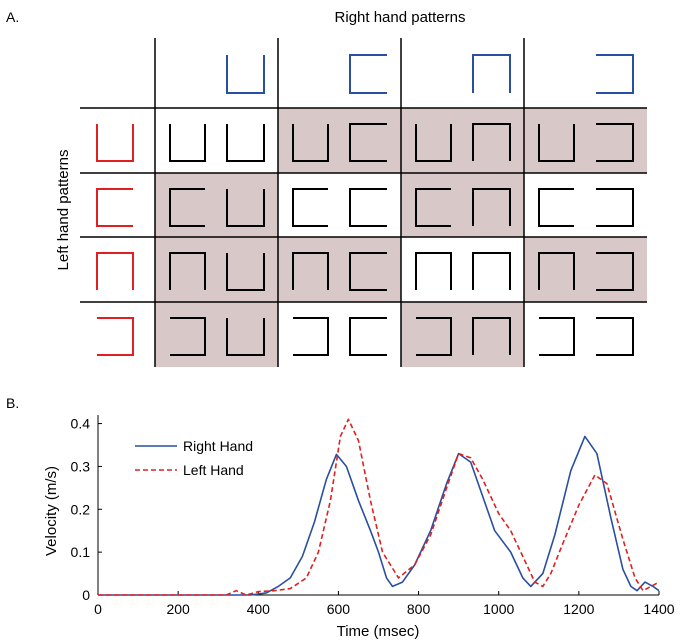 Image resolution: width=685 pixels, height=643 pixels. I want to click on y-tick-label: 0.2, so click(81, 509).